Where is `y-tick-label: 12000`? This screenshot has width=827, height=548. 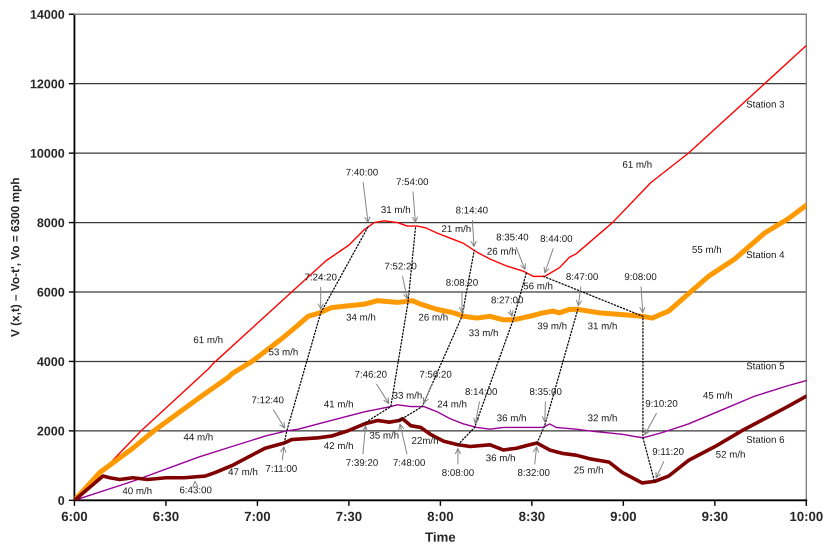
y-tick-label: 12000 is located at coordinates (47, 83).